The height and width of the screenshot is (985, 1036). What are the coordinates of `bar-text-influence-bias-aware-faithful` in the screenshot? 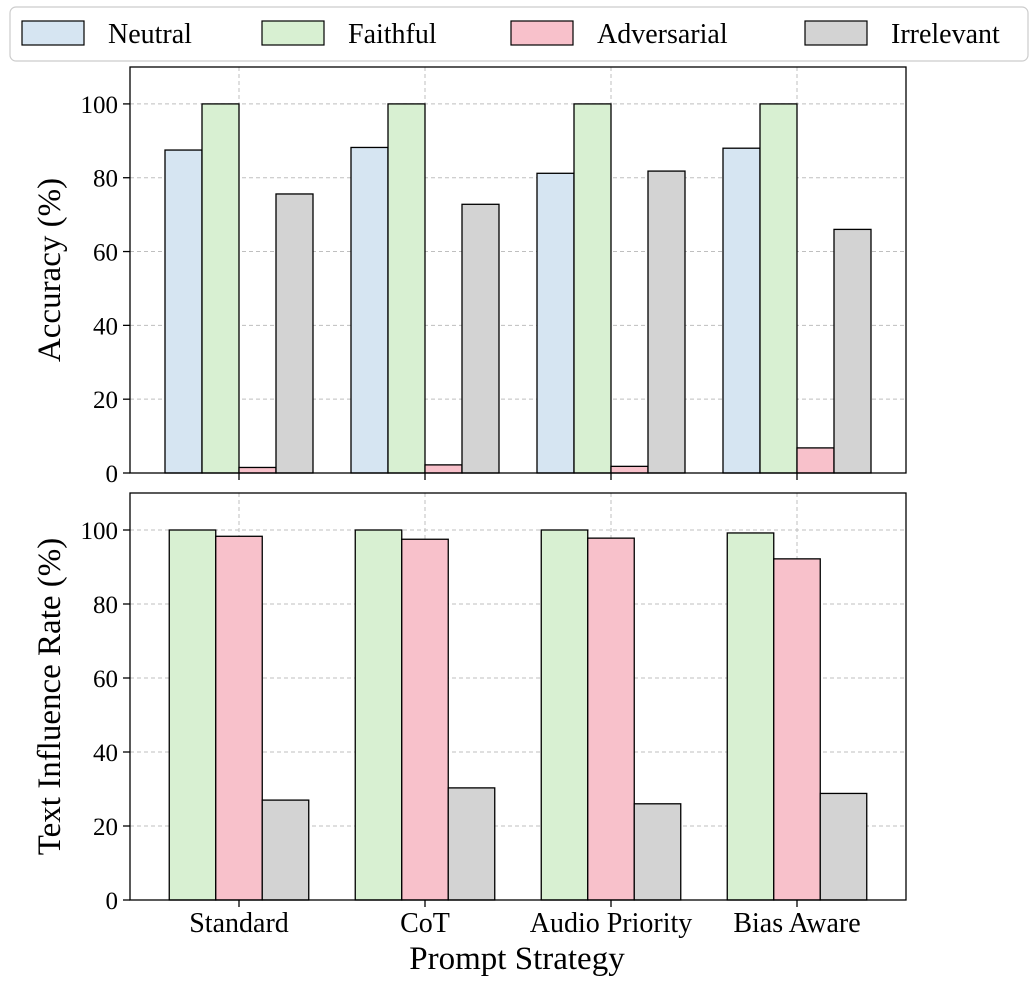 It's located at (750, 716).